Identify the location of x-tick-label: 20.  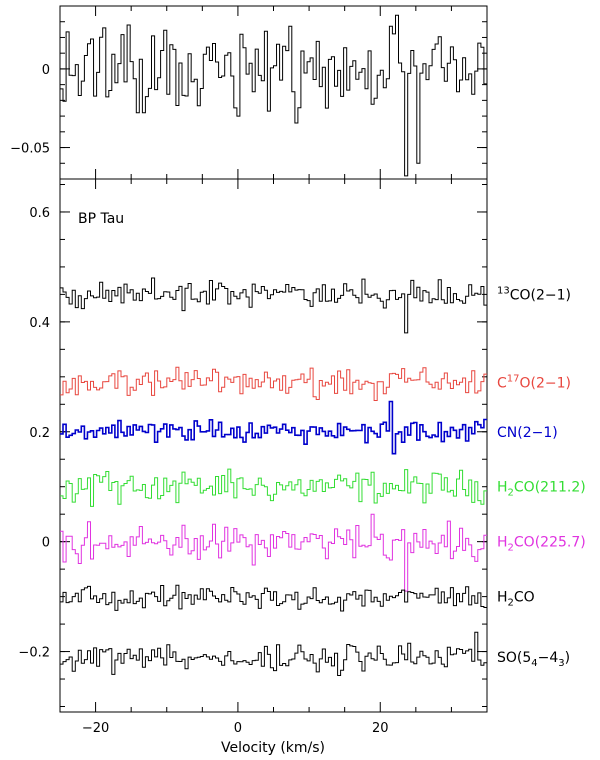
(380, 728).